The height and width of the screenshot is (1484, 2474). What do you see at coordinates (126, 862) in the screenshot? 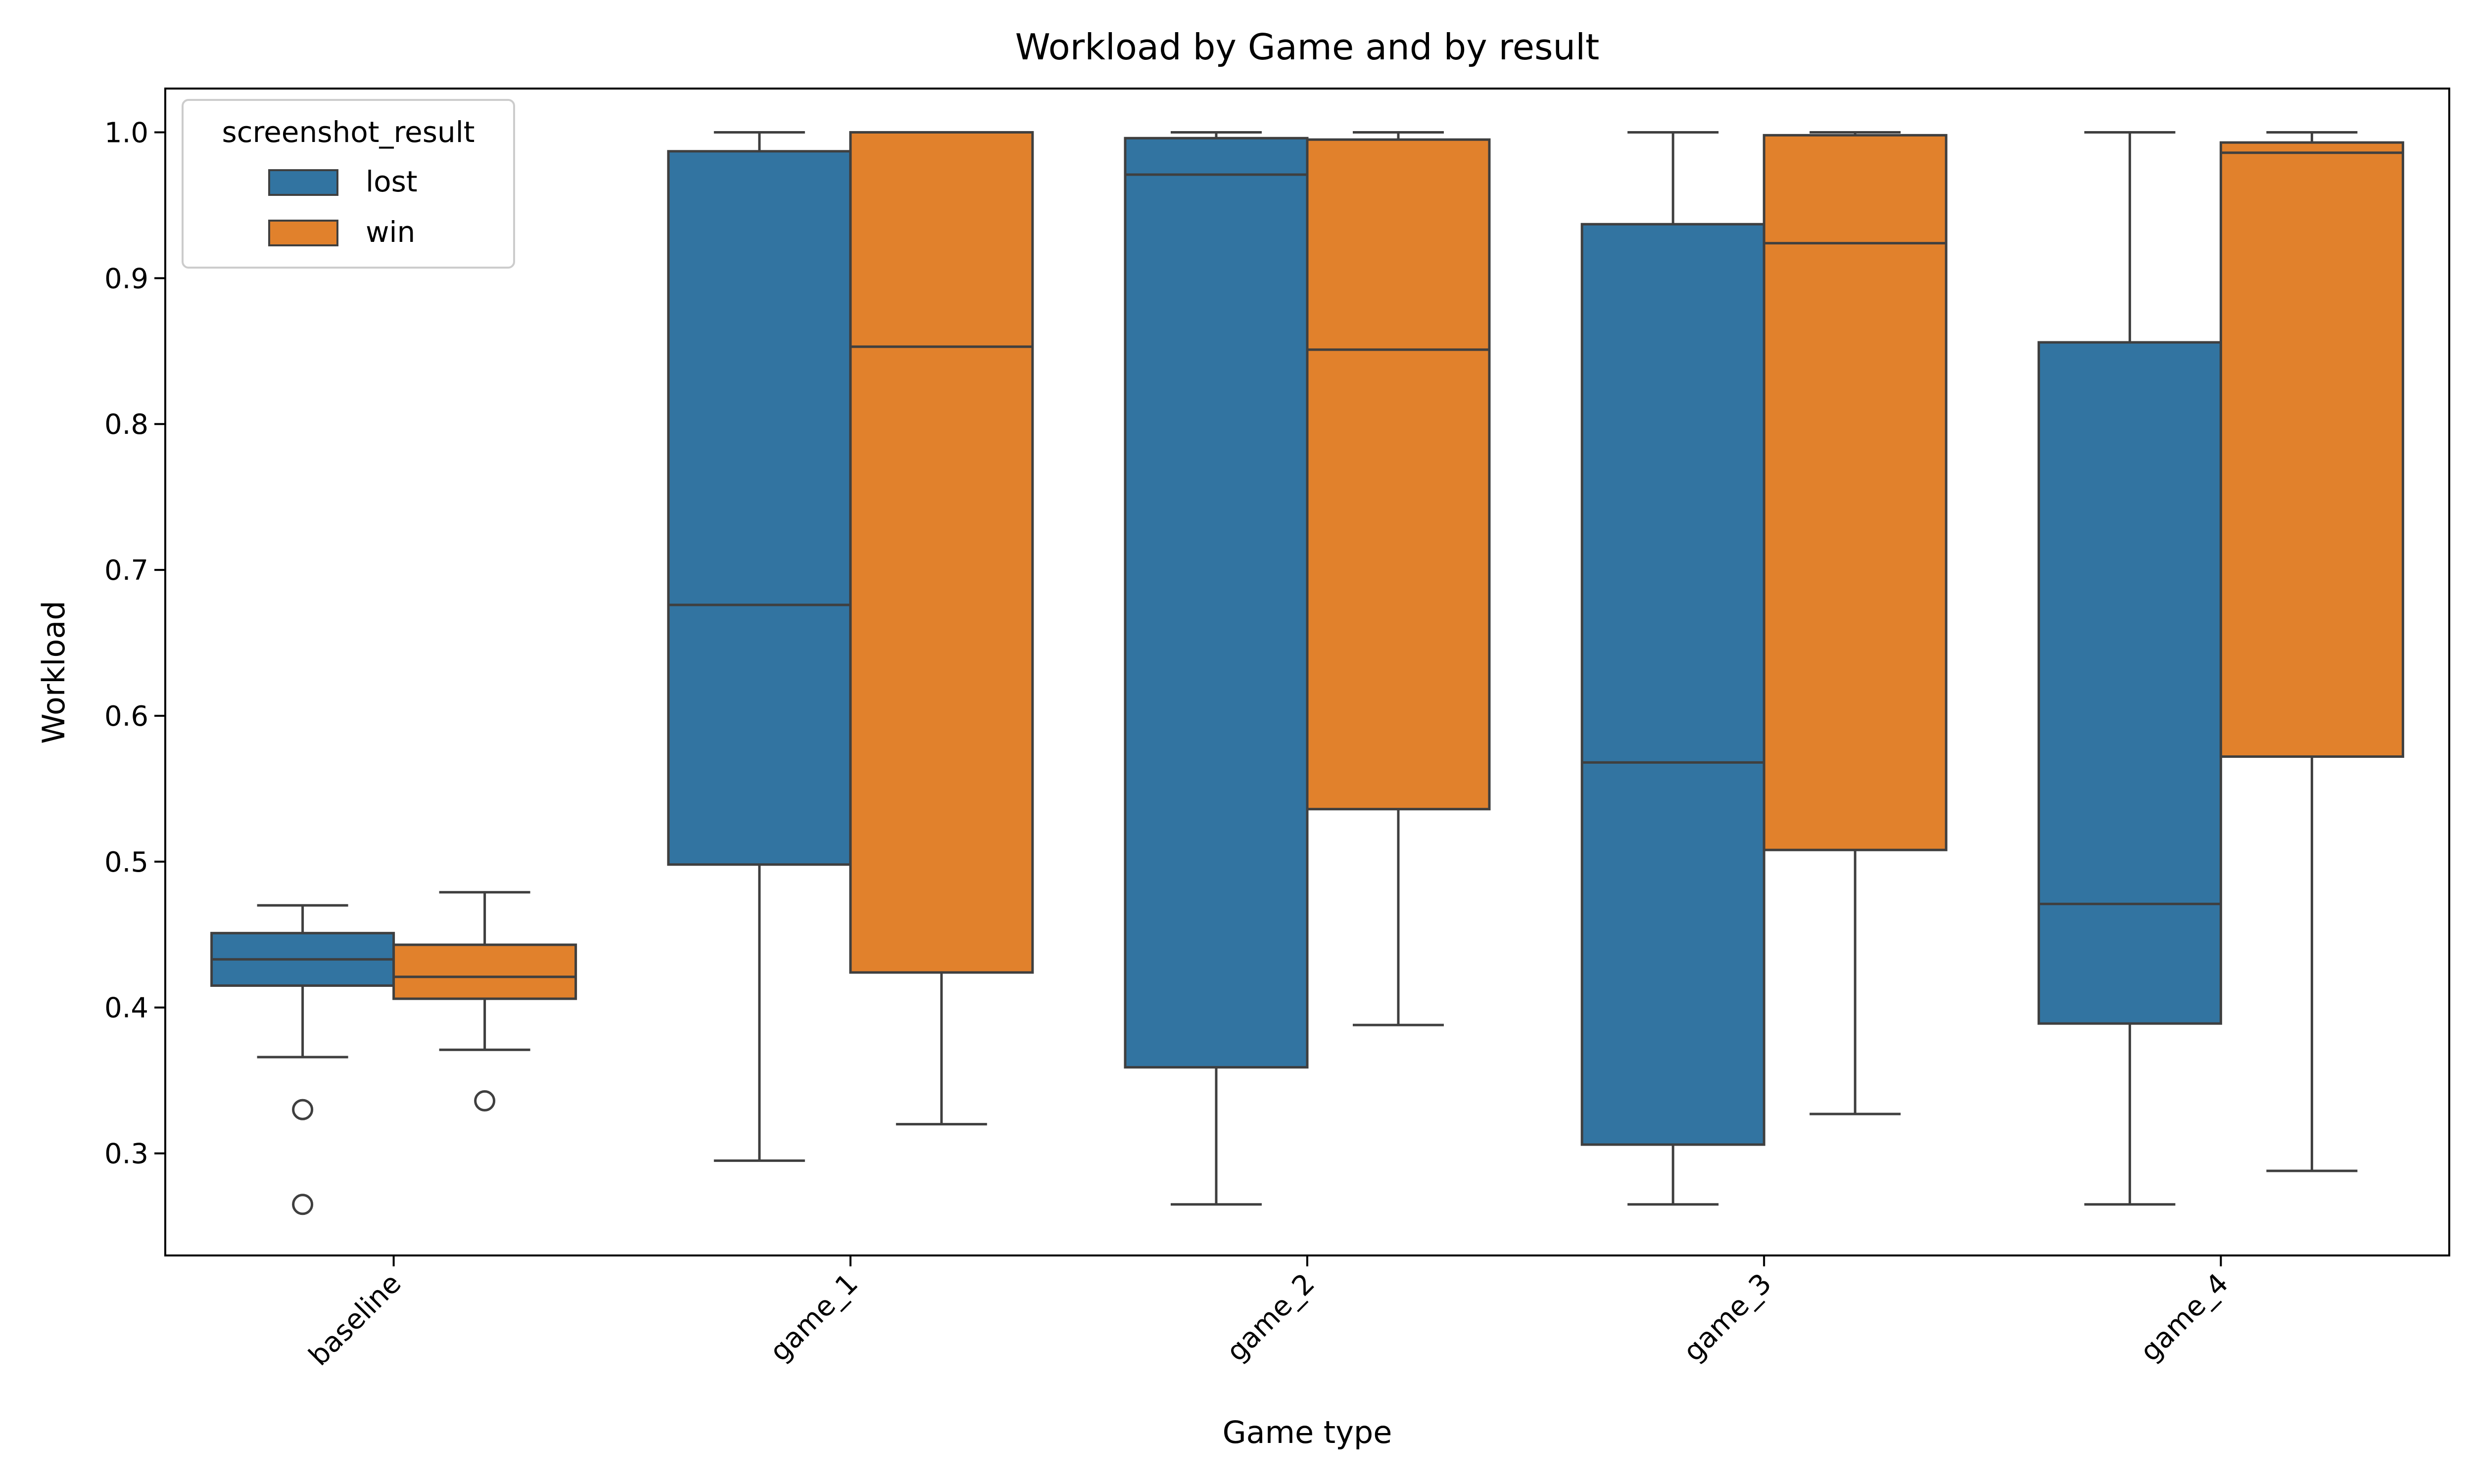
I see `y-tick-label: 0.5` at bounding box center [126, 862].